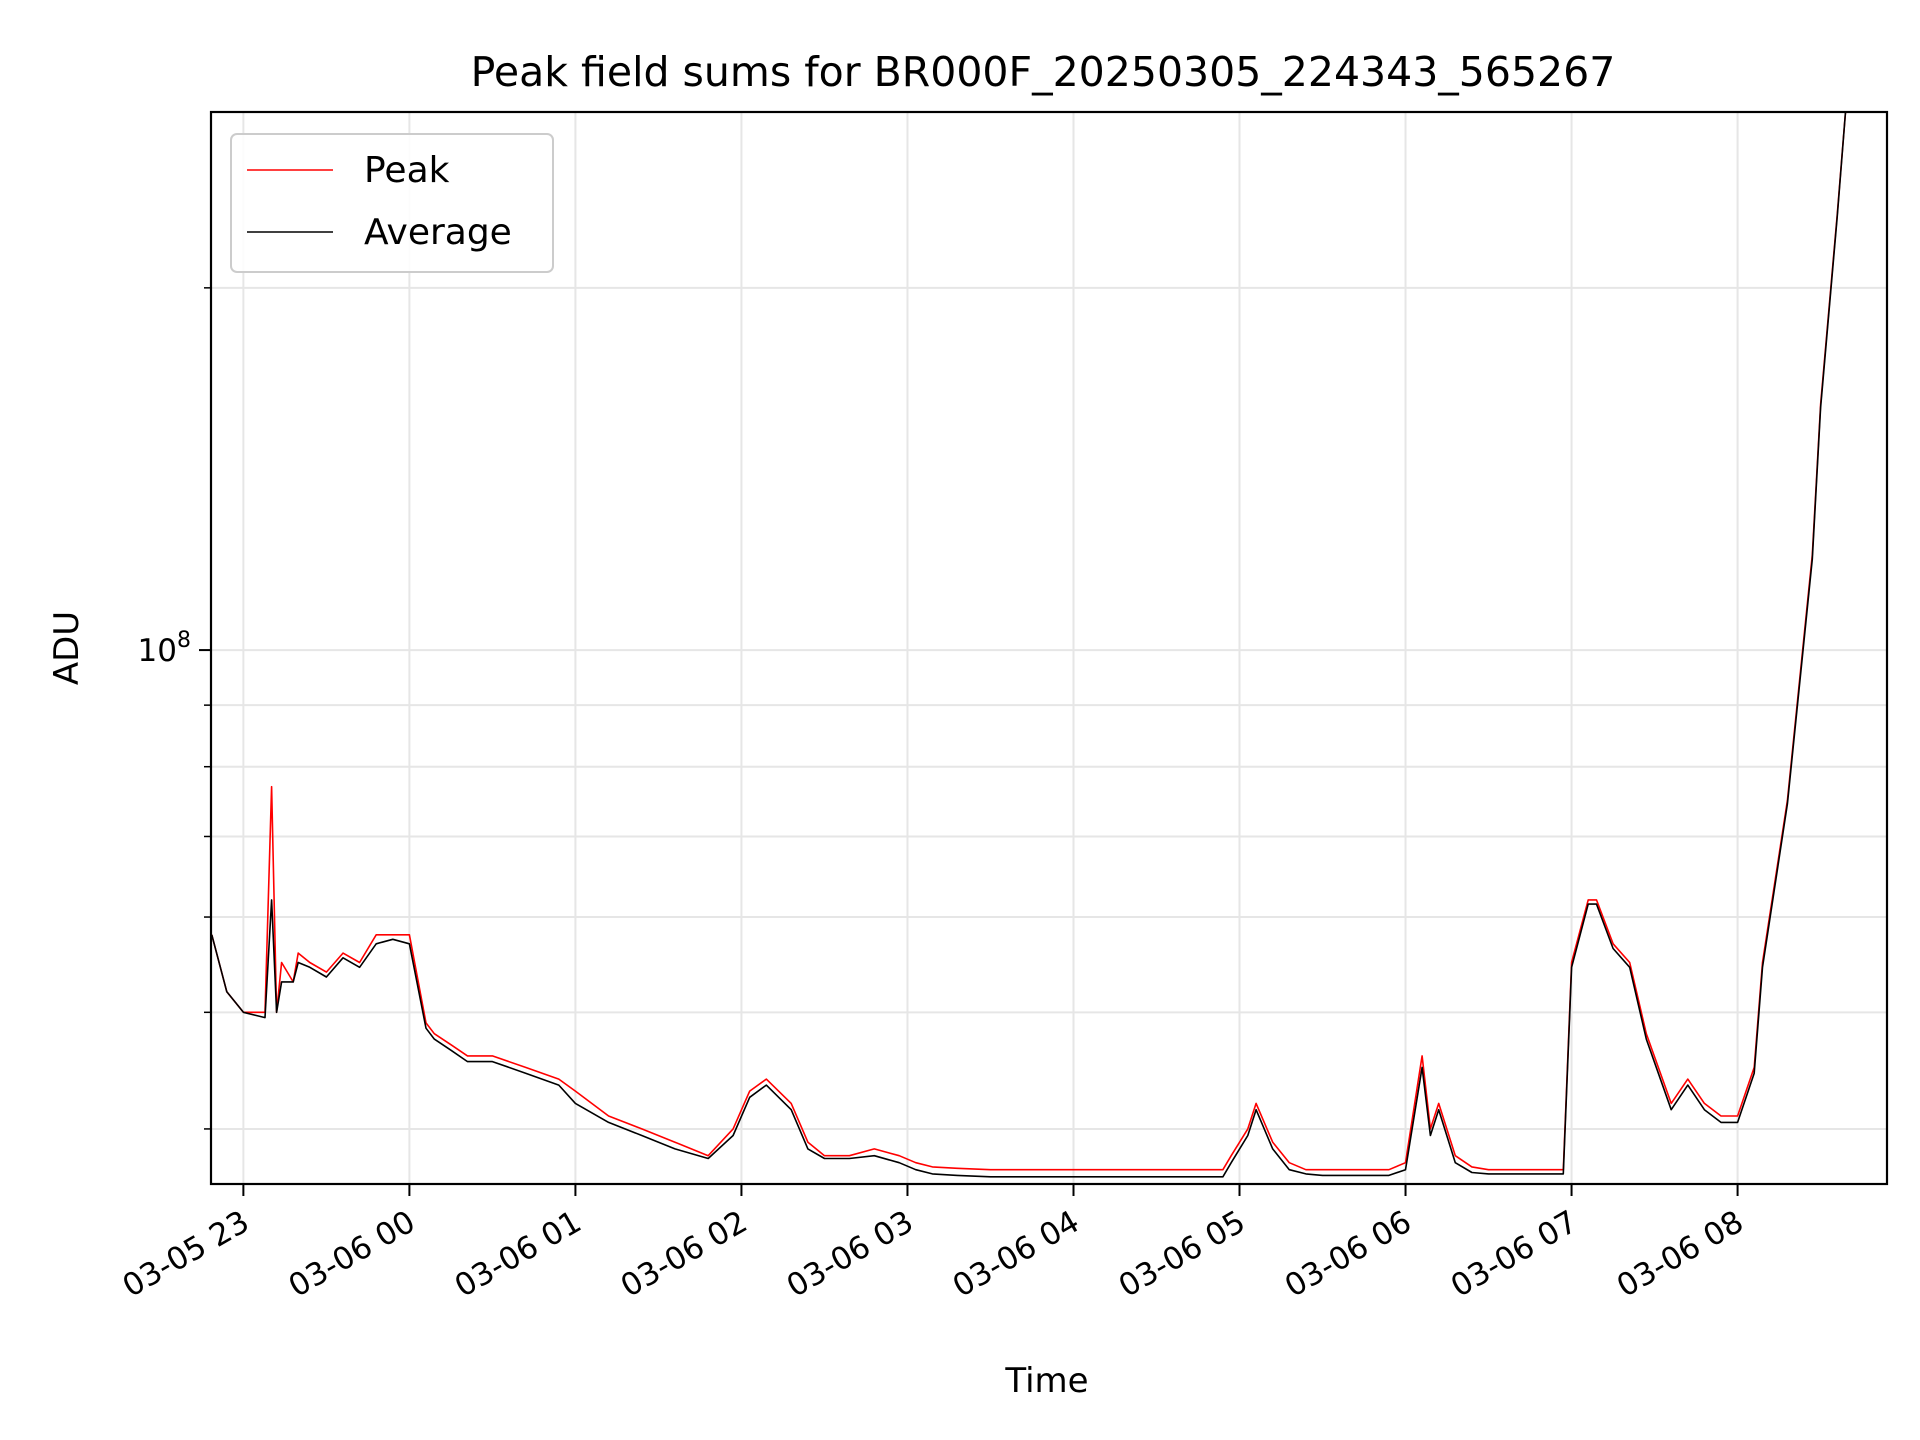 This screenshot has height=1440, width=1920. I want to click on legend: Peak Average, so click(392, 203).